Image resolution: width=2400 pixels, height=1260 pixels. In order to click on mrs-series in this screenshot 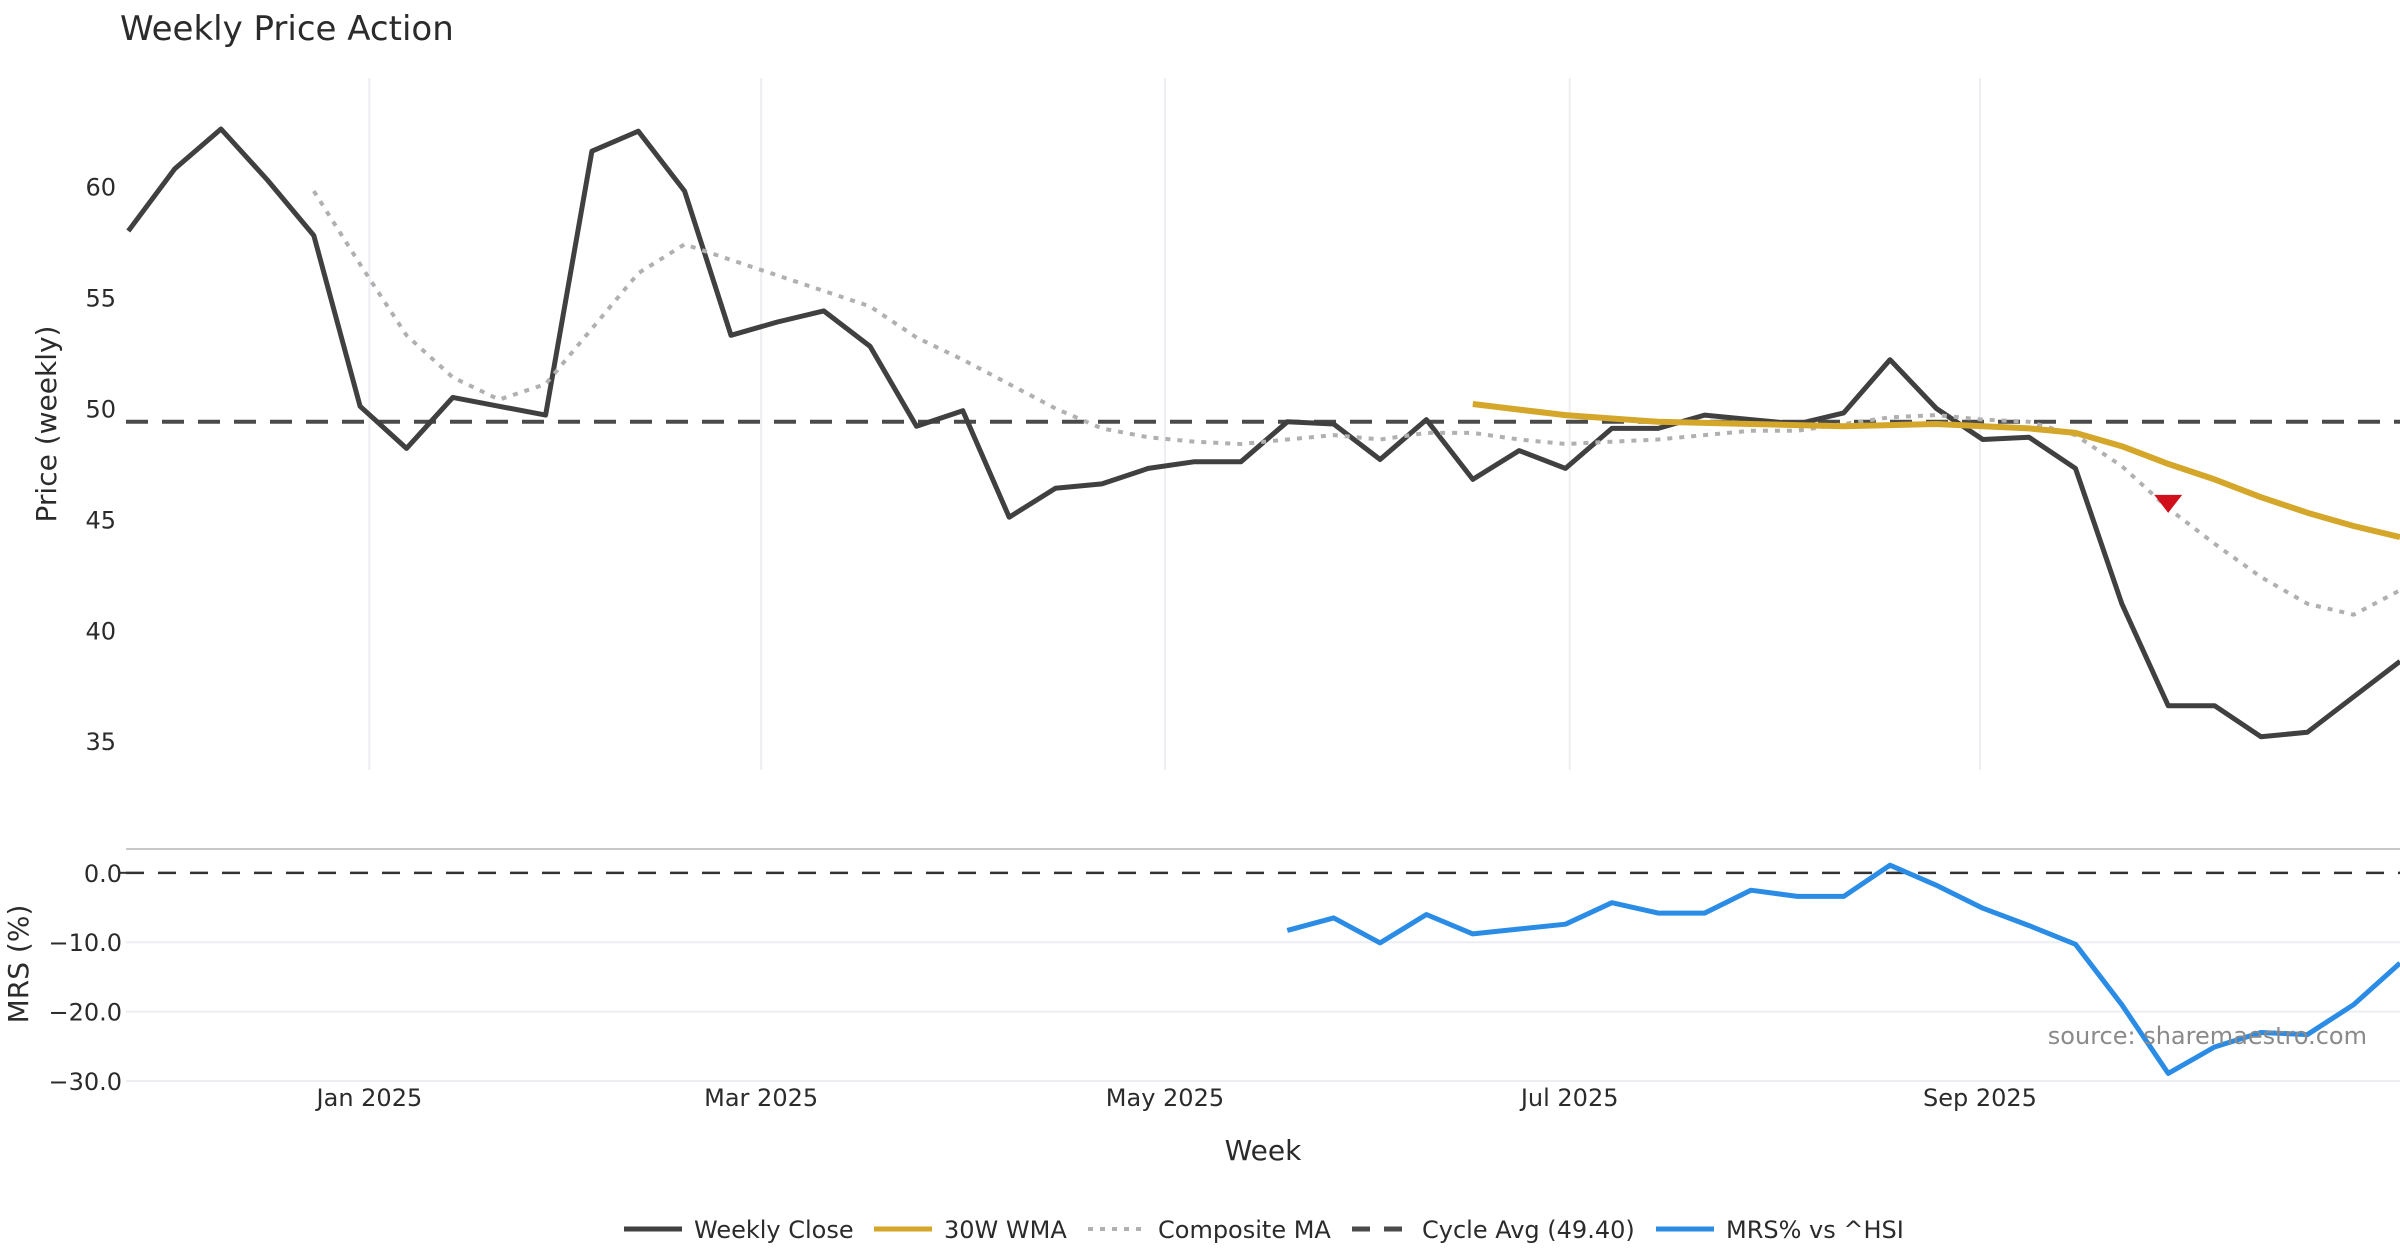, I will do `click(1843, 969)`.